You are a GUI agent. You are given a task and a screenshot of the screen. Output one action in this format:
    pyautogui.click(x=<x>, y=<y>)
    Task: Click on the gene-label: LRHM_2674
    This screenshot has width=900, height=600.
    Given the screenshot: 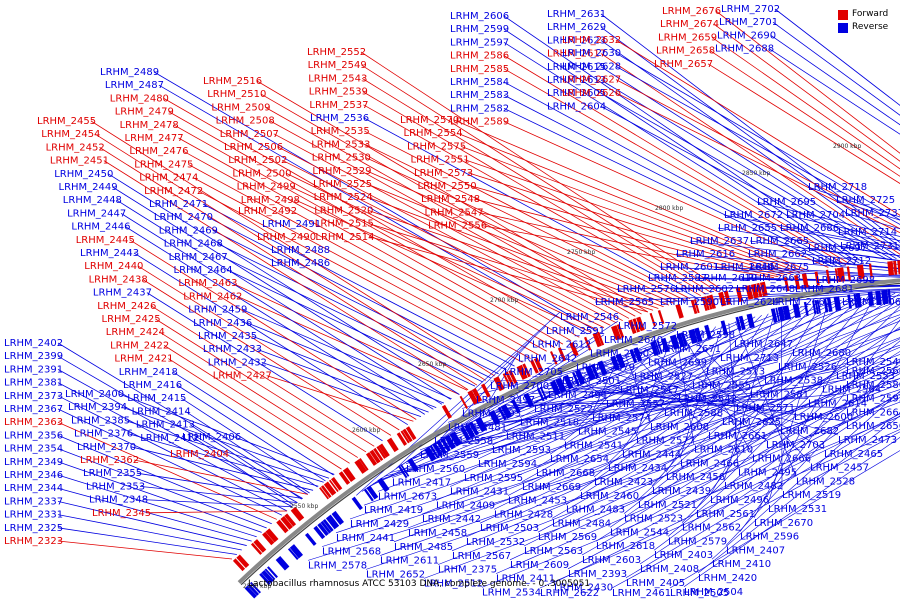 What is the action you would take?
    pyautogui.click(x=689, y=24)
    